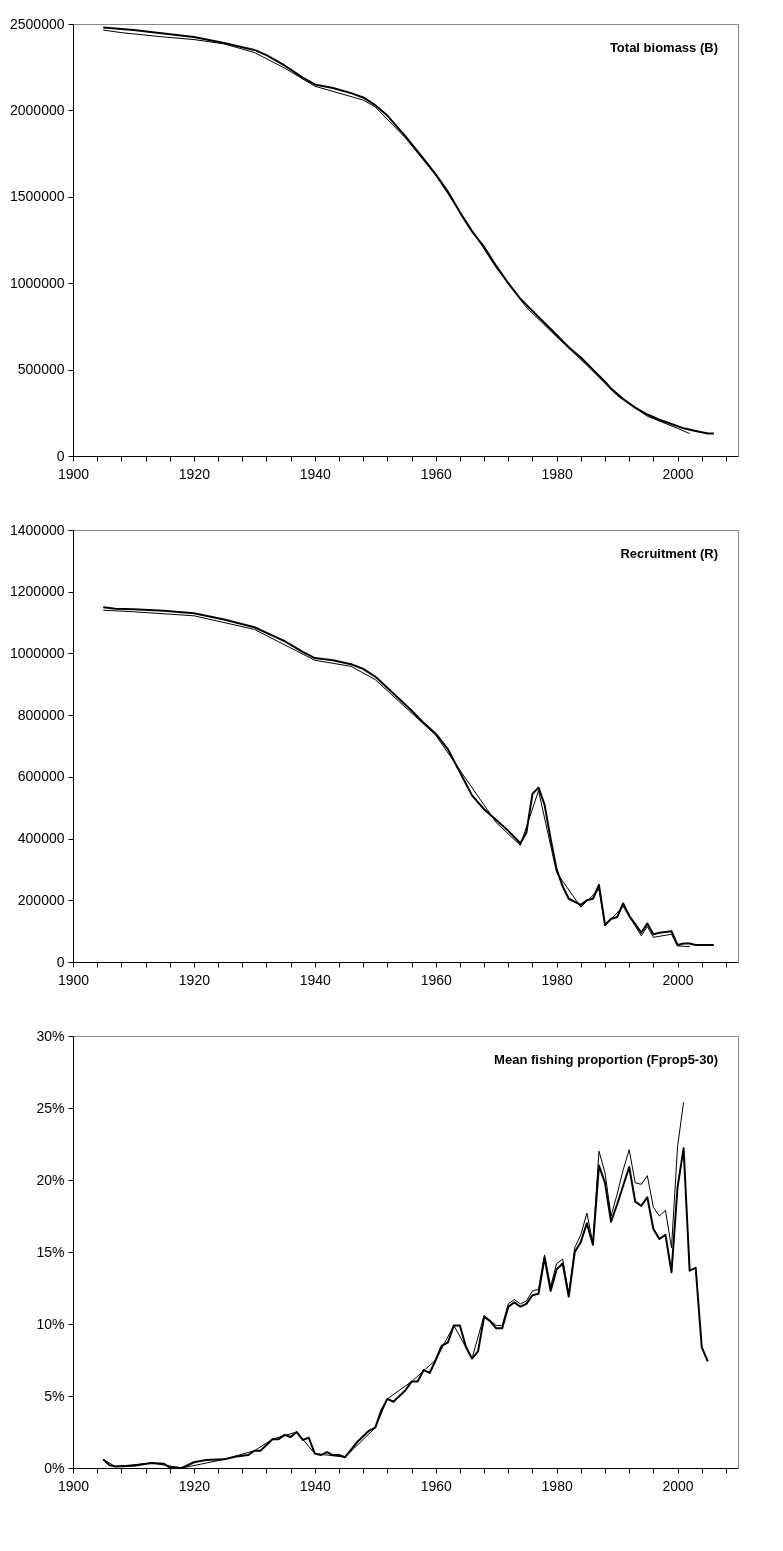 Image resolution: width=783 pixels, height=1551 pixels. What do you see at coordinates (41, 899) in the screenshot?
I see `y-tick-label: 200000` at bounding box center [41, 899].